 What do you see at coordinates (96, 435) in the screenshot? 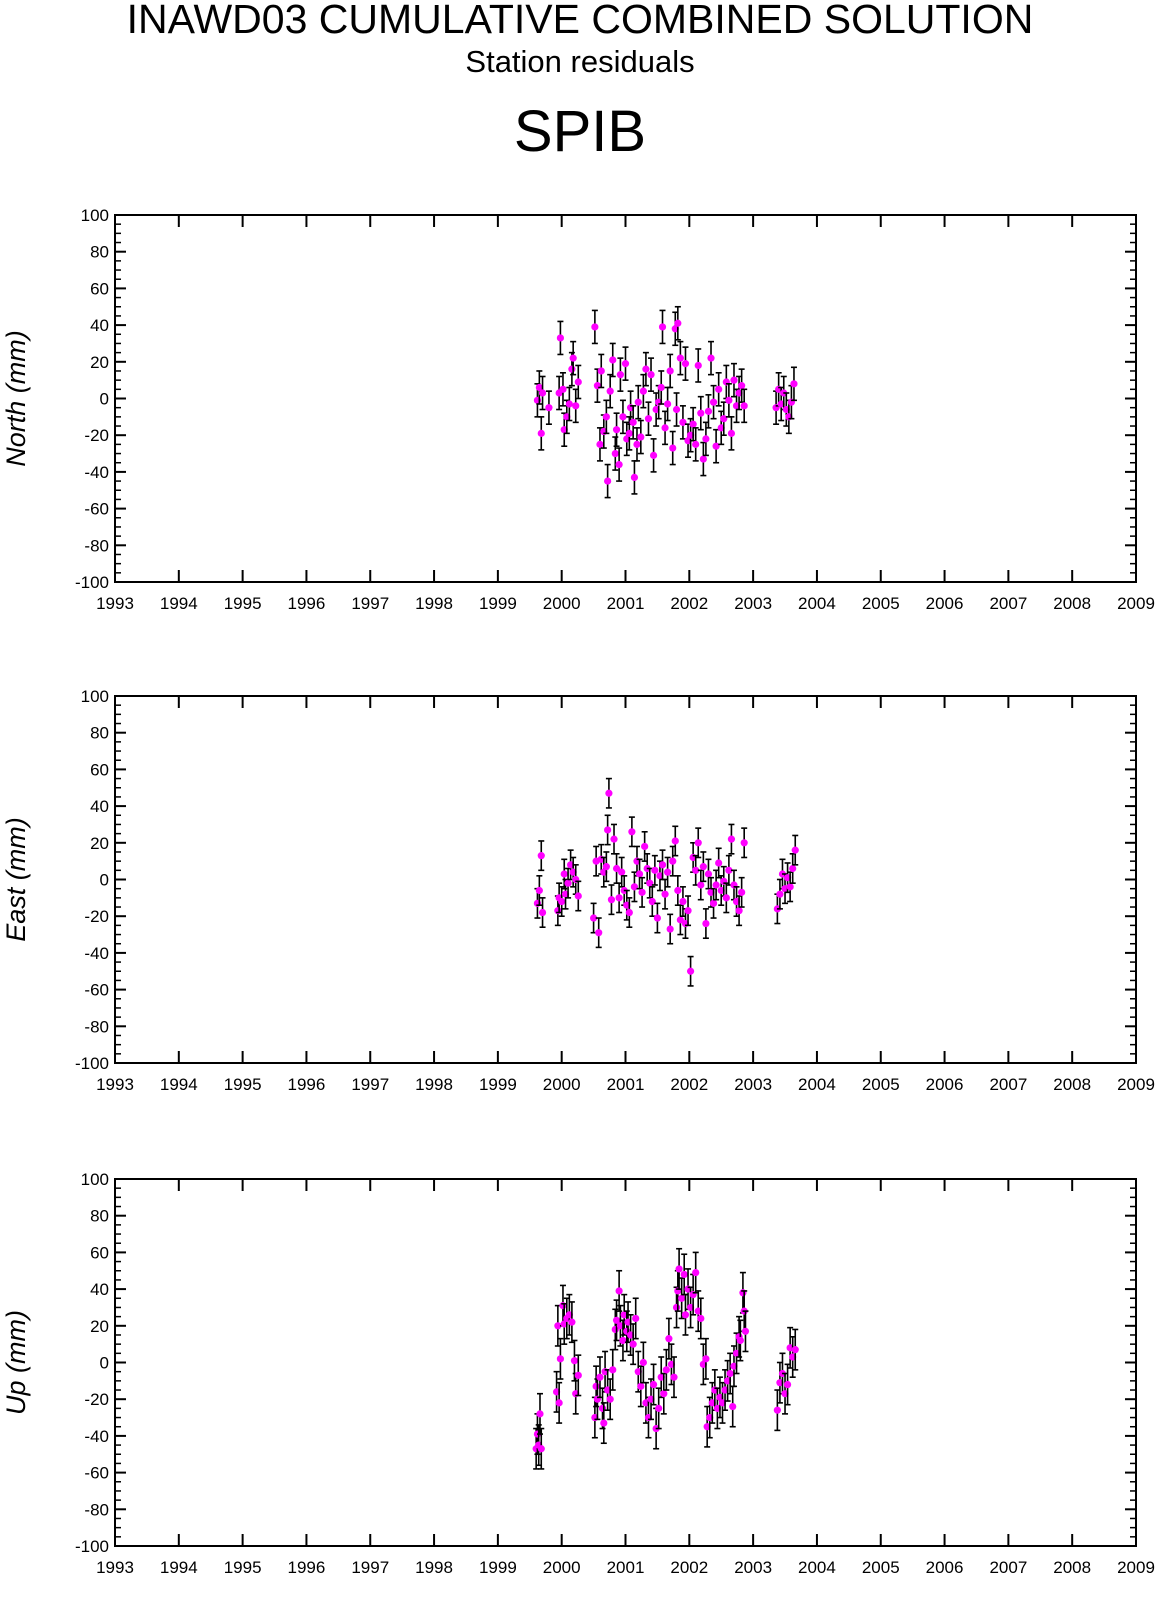
I see `y-tick-label: -20` at bounding box center [96, 435].